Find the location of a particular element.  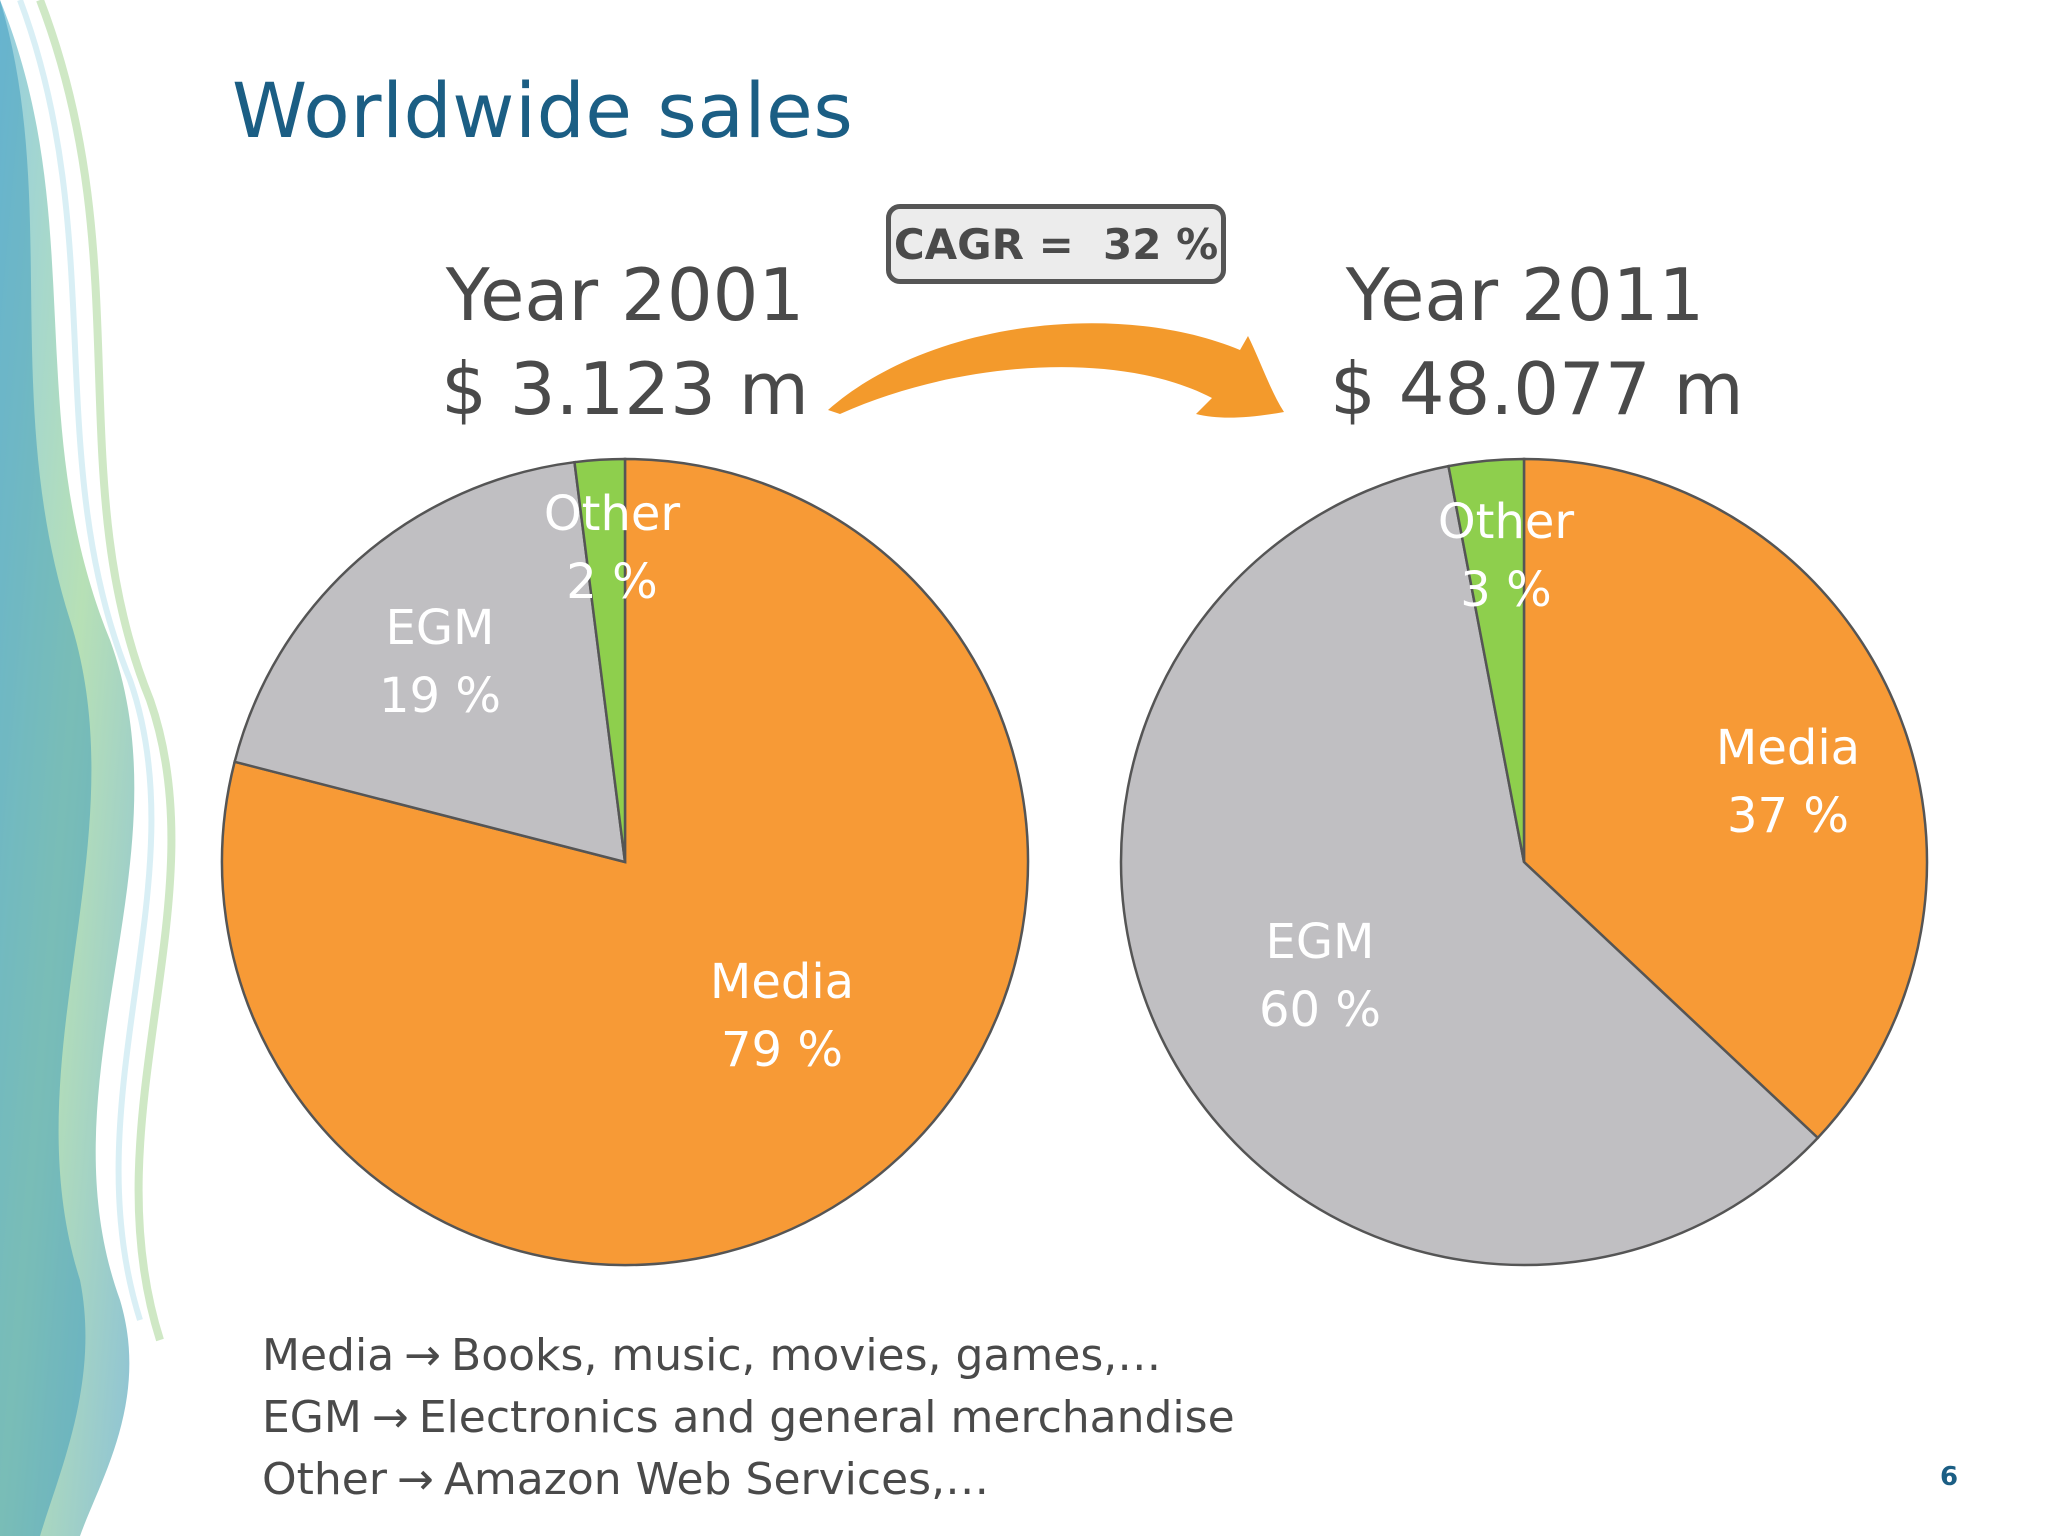

pie2-heading: Year 2011 $ 48.077 m is located at coordinates (1537, 342).